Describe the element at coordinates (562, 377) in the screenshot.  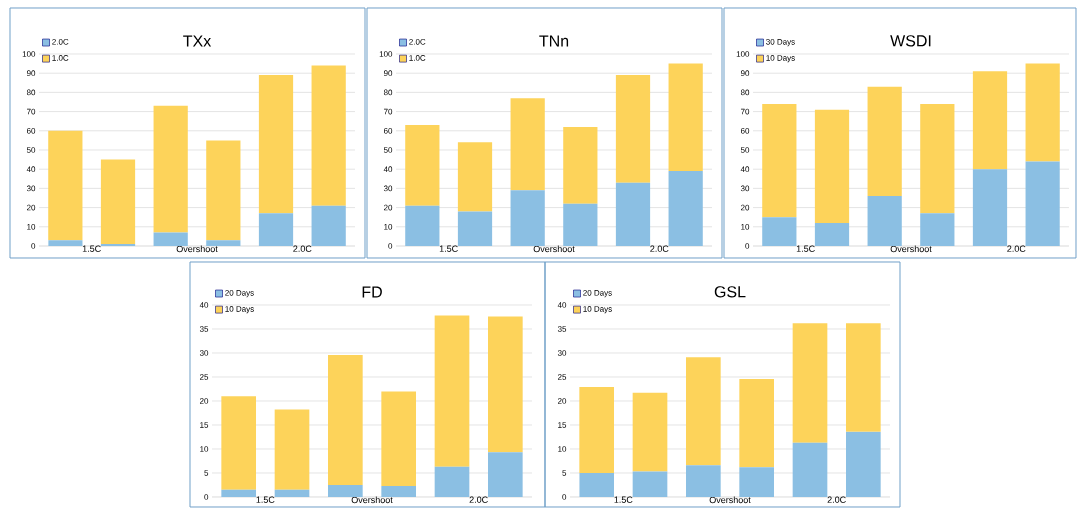
I see `y-tick-label: 25` at that location.